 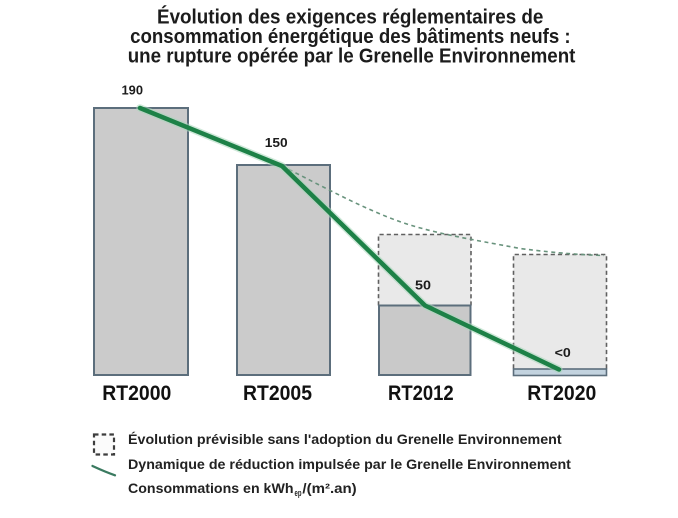 What do you see at coordinates (298, 493) in the screenshot?
I see `svg-text: ep` at bounding box center [298, 493].